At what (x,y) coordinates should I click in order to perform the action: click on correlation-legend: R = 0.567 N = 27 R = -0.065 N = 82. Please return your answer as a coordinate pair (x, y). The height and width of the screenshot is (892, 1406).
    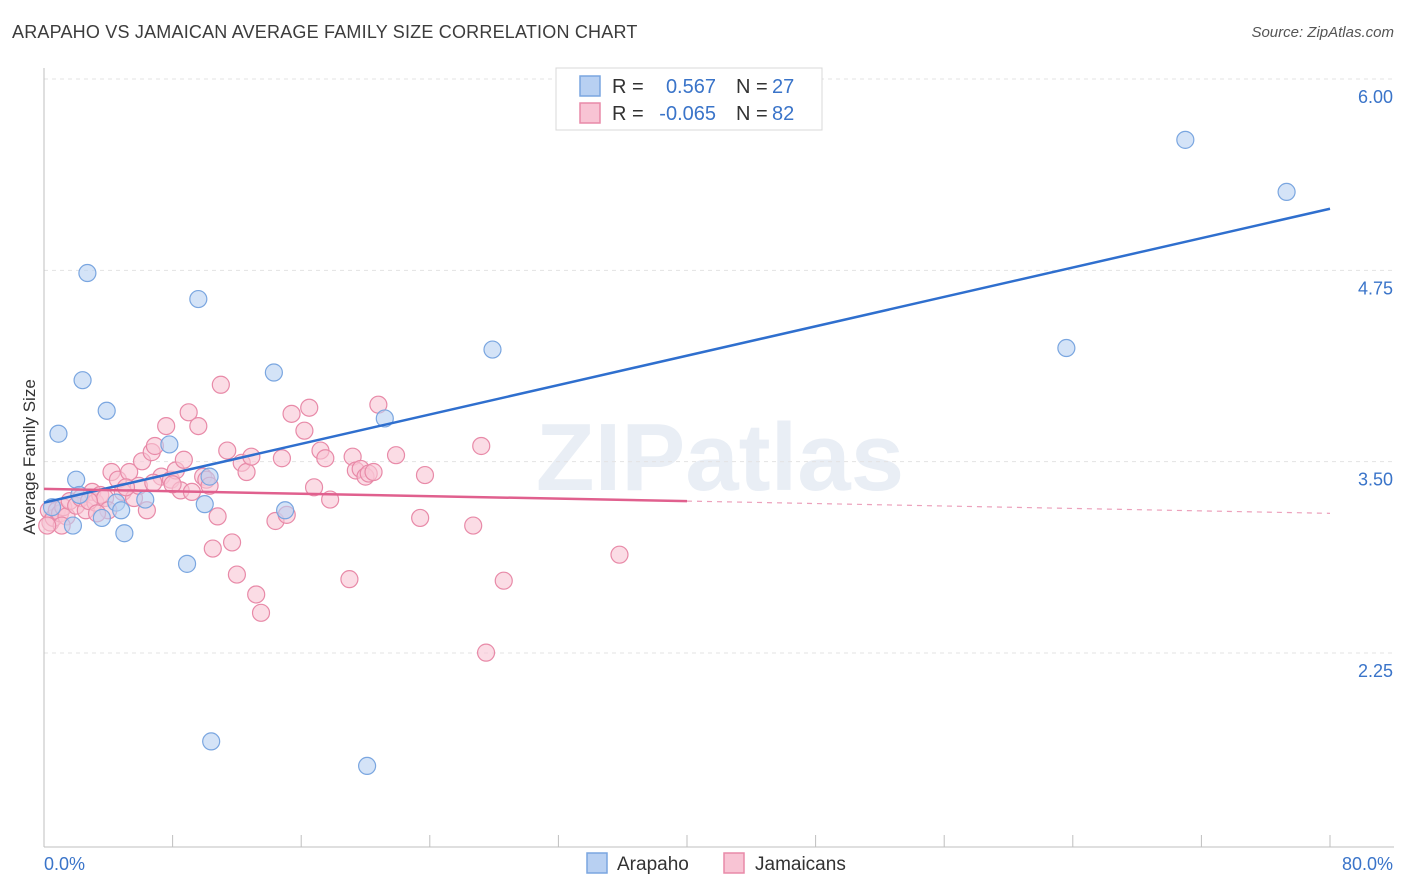
    Looking at the image, I should click on (689, 99).